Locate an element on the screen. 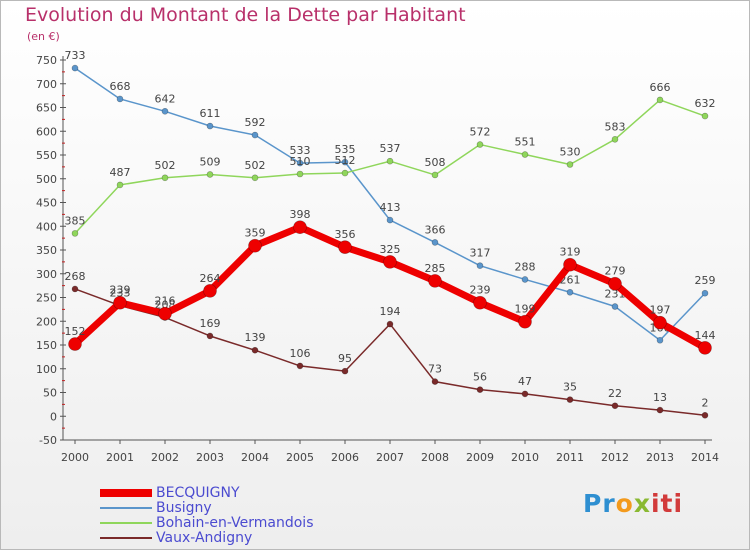 The height and width of the screenshot is (550, 750). data-label: 73 is located at coordinates (435, 369).